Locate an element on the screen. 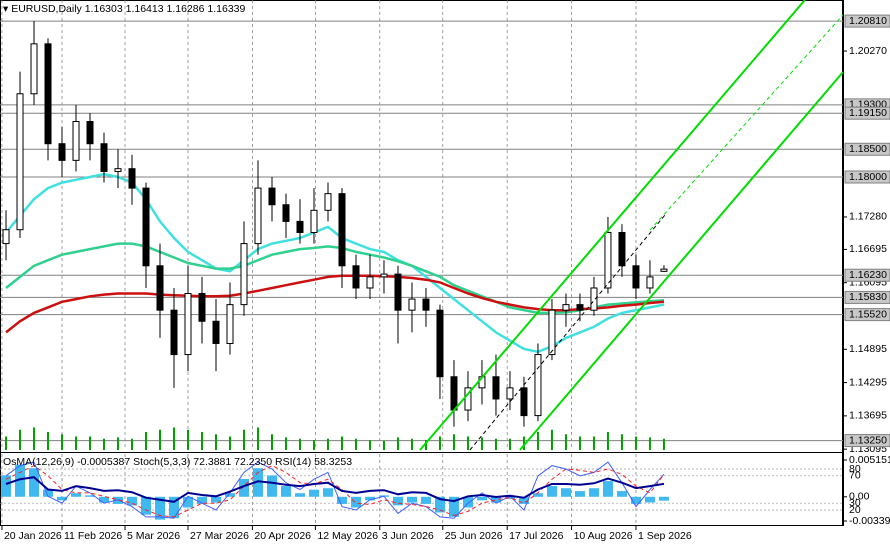 The height and width of the screenshot is (545, 890). close: 1.16339 is located at coordinates (226, 9).